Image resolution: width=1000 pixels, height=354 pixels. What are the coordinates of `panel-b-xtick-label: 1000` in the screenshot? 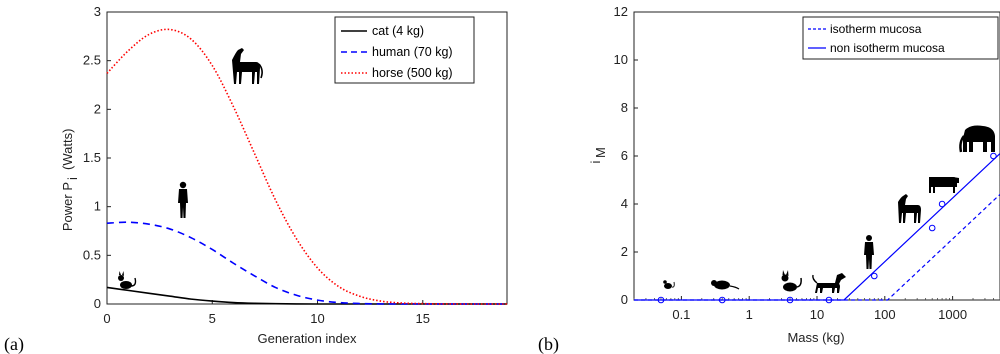 It's located at (952, 314).